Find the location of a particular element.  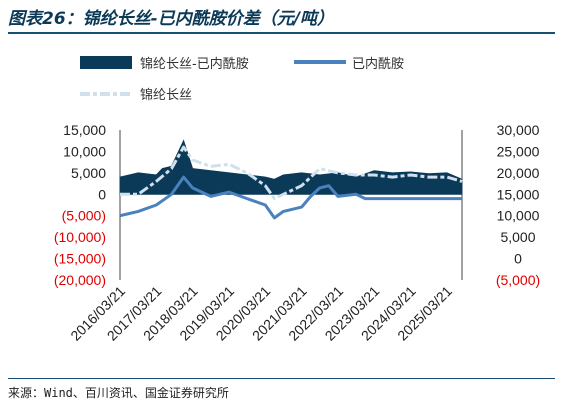

right-tick-label: 5,000 is located at coordinates (517, 237).